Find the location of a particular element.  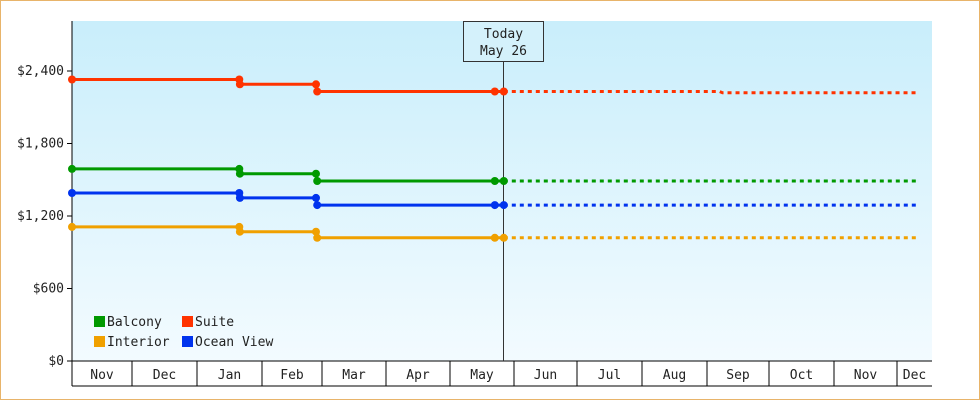

legend: Balcony Suite Interior Ocean View is located at coordinates (183, 332).